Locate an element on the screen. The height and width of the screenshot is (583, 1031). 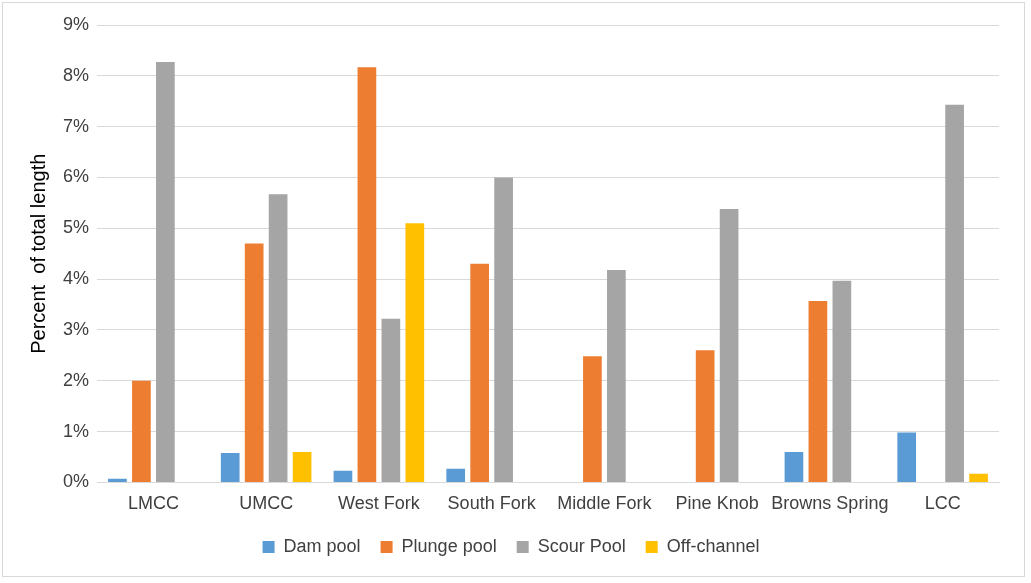
x-tick-label: Browns Spring is located at coordinates (830, 503).